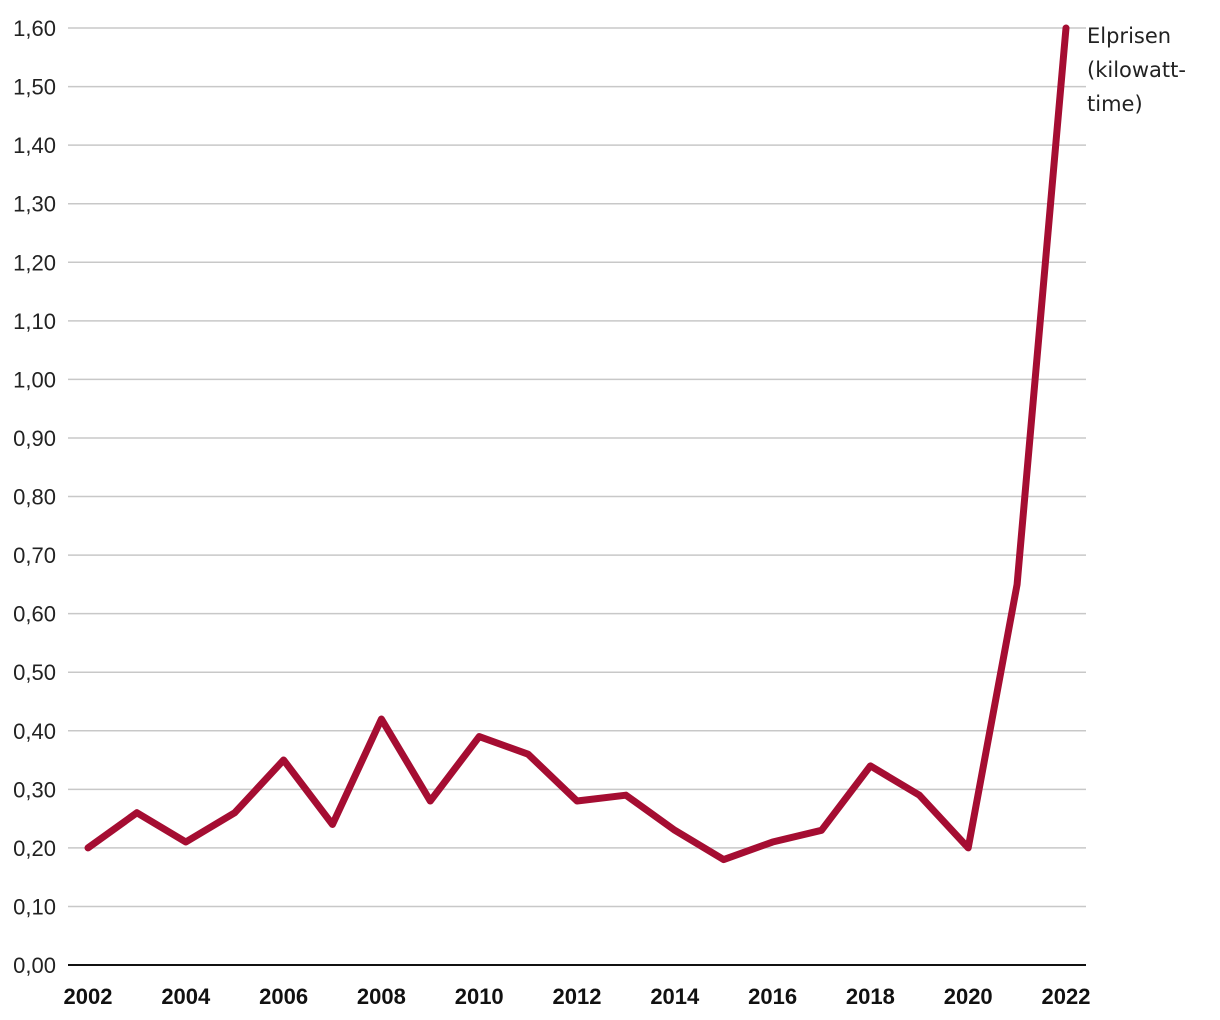 Image resolution: width=1220 pixels, height=1020 pixels. I want to click on x-tick-label: 2006, so click(283, 996).